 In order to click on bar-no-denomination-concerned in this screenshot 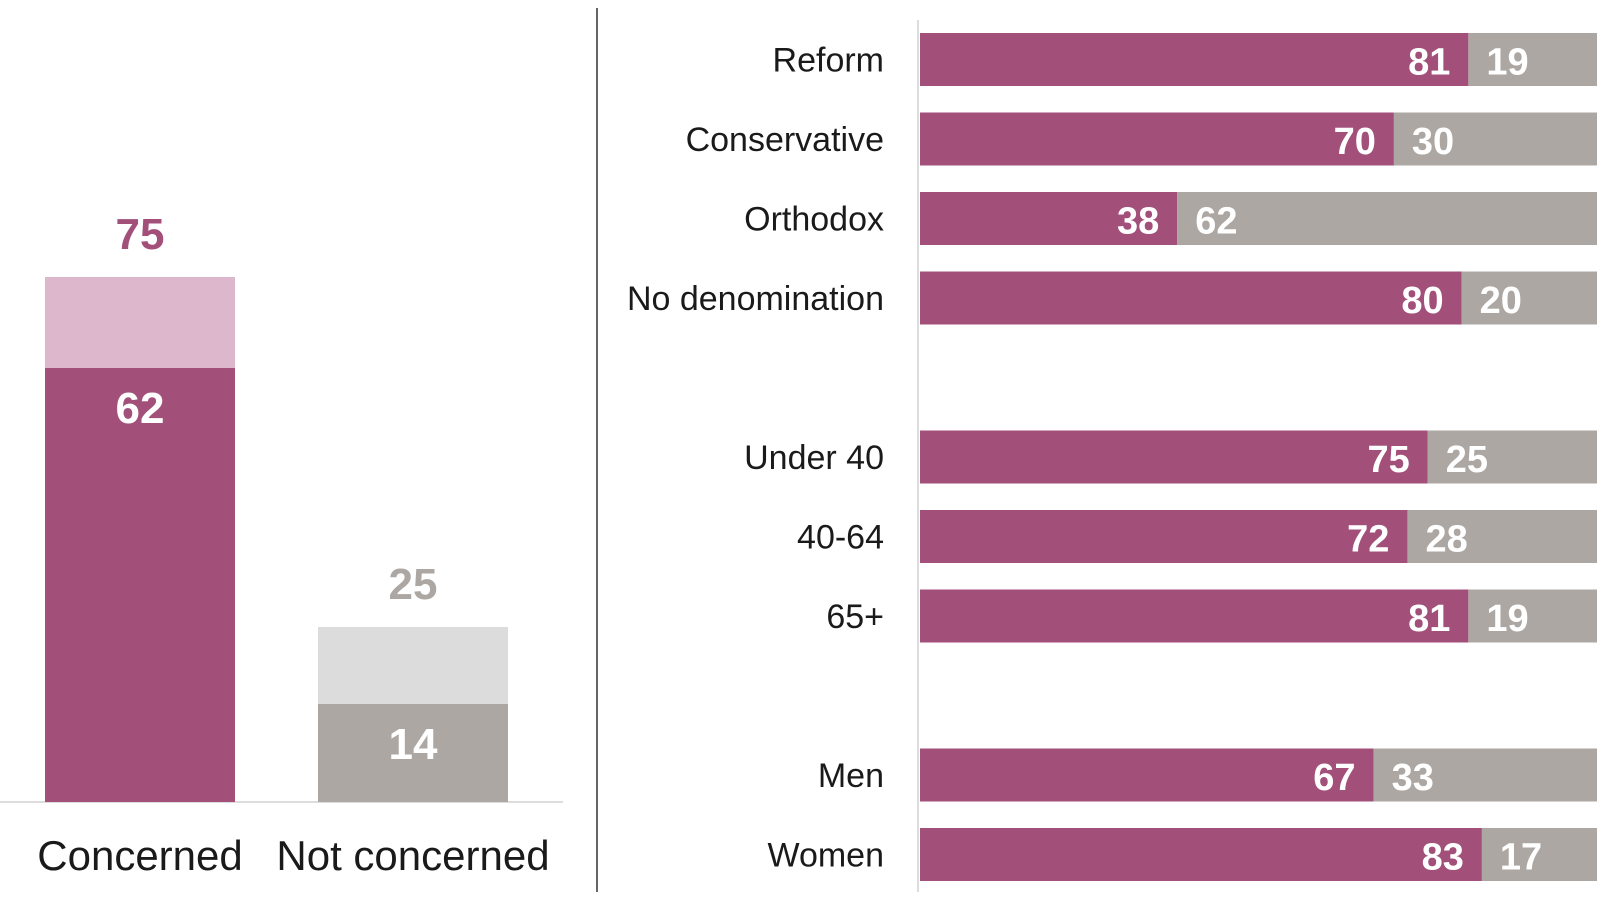, I will do `click(1191, 298)`.